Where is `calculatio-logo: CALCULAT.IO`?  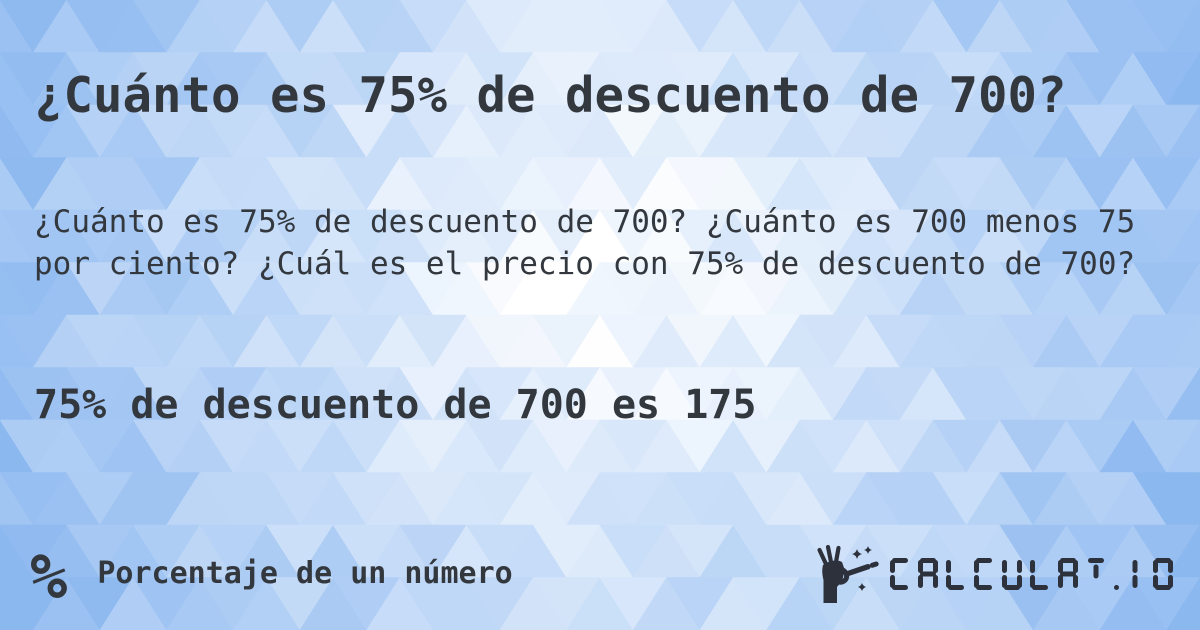 calculatio-logo: CALCULAT.IO is located at coordinates (995, 574).